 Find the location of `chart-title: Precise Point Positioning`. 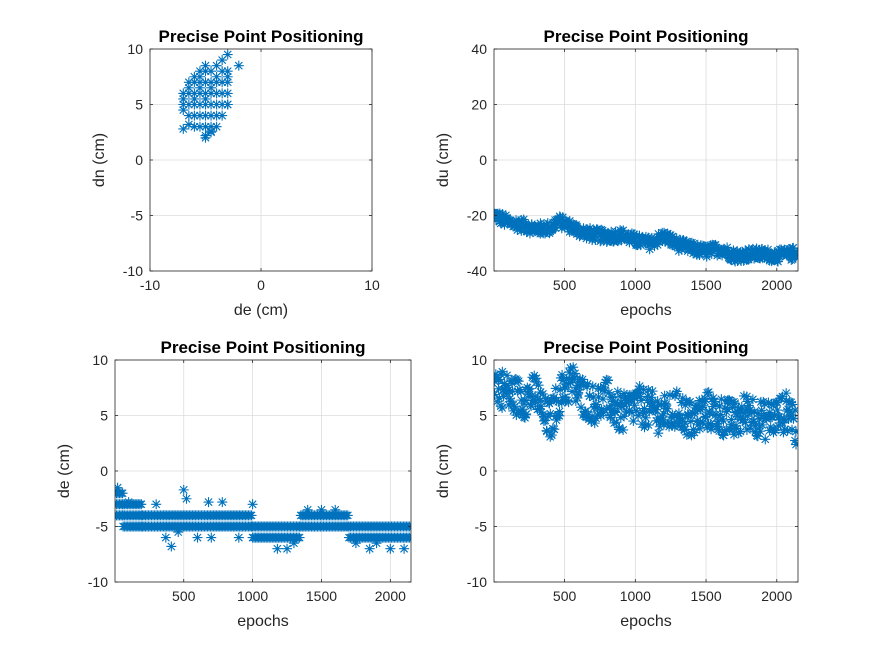

chart-title: Precise Point Positioning is located at coordinates (261, 36).